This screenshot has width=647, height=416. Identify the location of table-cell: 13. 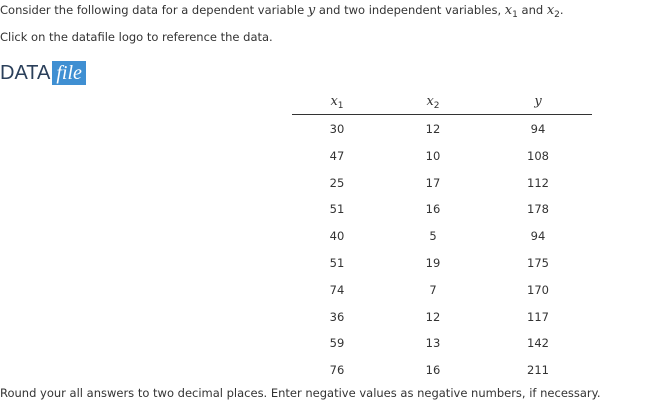
(433, 343).